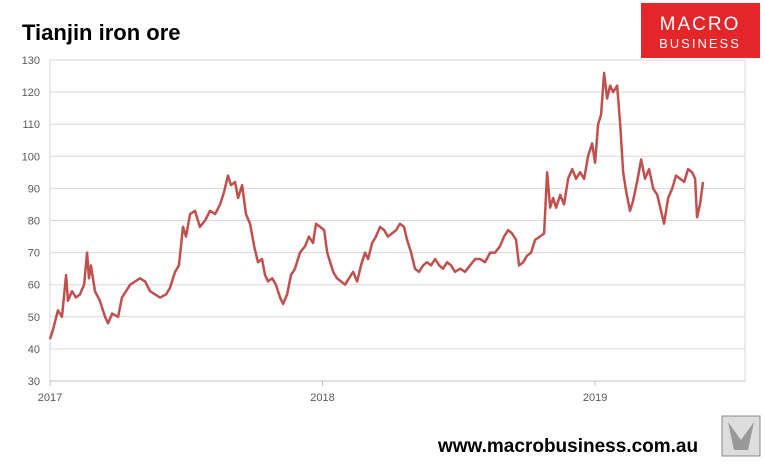  Describe the element at coordinates (700, 43) in the screenshot. I see `logo-text: BUSINESS` at that location.